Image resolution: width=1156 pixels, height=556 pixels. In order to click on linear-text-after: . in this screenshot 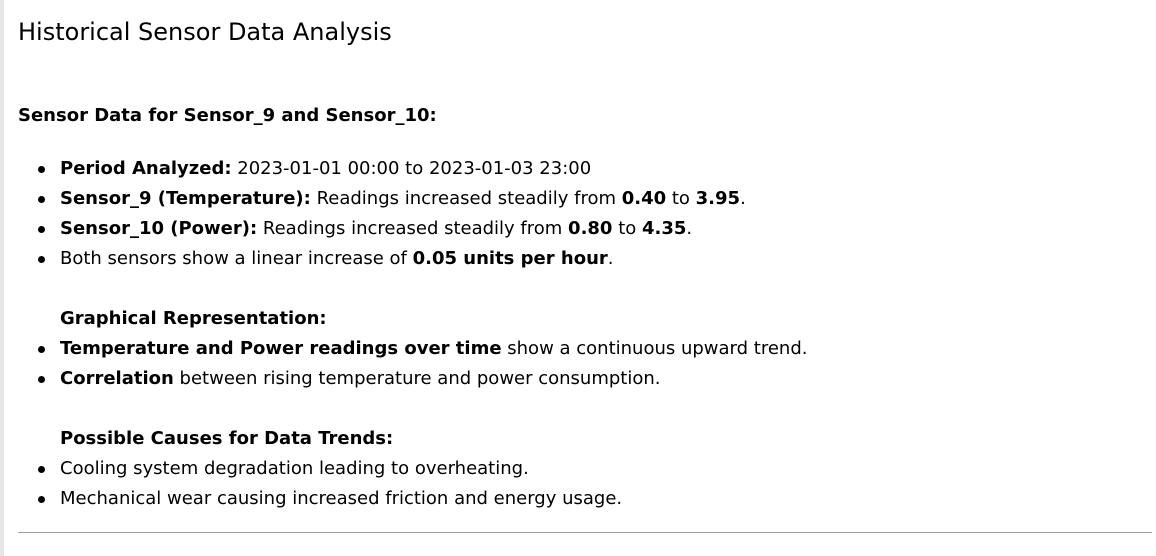, I will do `click(610, 258)`.